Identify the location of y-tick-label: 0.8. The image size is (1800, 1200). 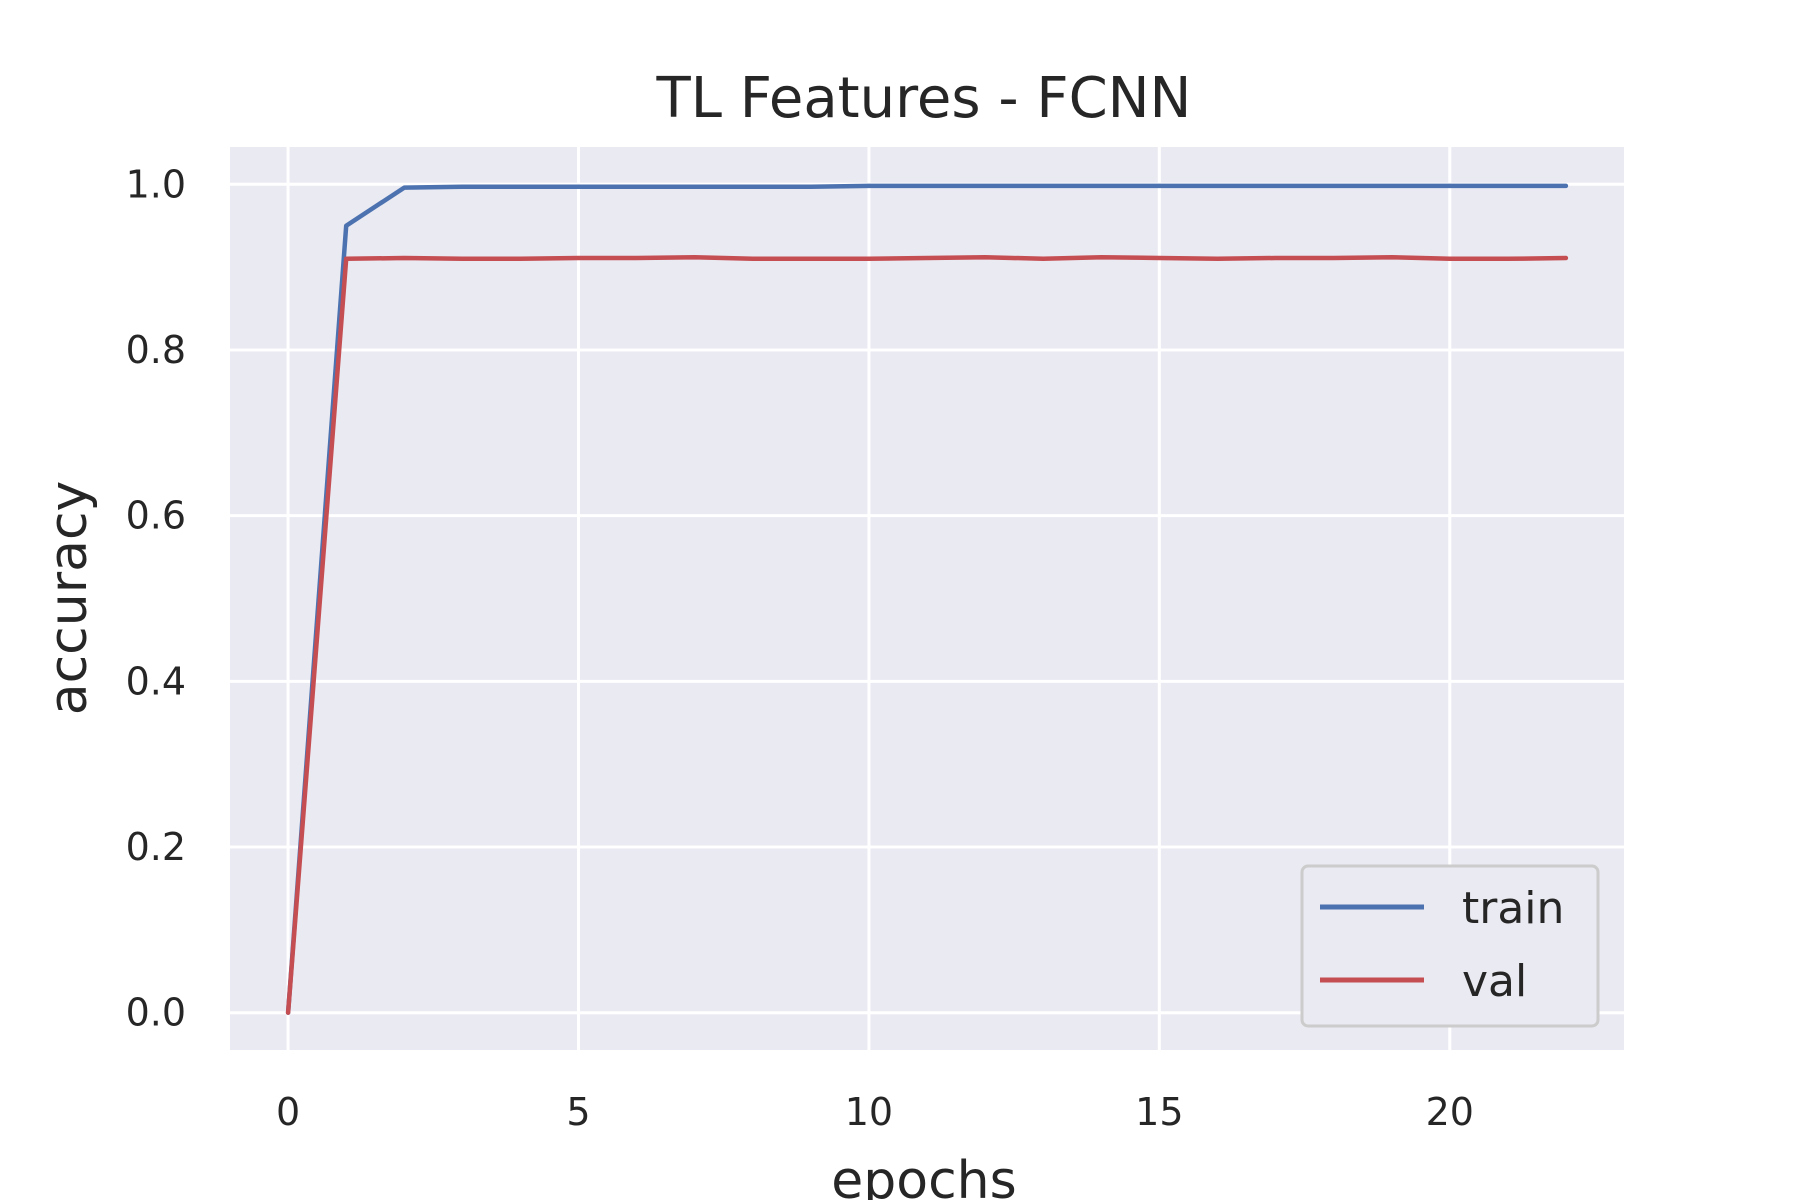
(156, 350).